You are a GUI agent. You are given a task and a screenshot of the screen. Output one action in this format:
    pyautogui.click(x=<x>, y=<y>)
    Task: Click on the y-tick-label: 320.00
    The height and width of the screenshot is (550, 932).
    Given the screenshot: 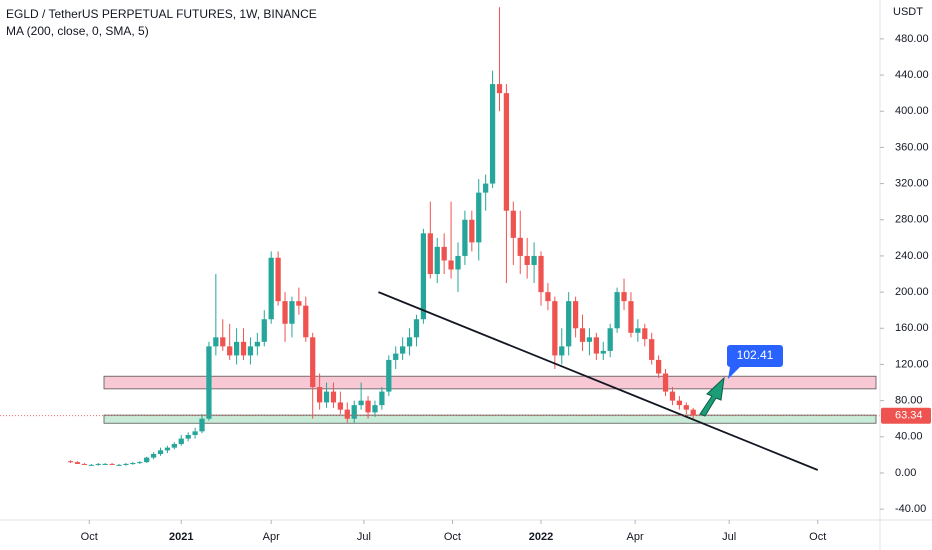 What is the action you would take?
    pyautogui.click(x=912, y=183)
    